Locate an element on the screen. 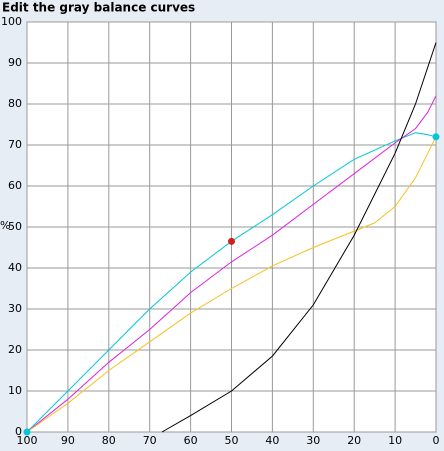 The image size is (444, 451). y-tick-label: 90 is located at coordinates (15, 62).